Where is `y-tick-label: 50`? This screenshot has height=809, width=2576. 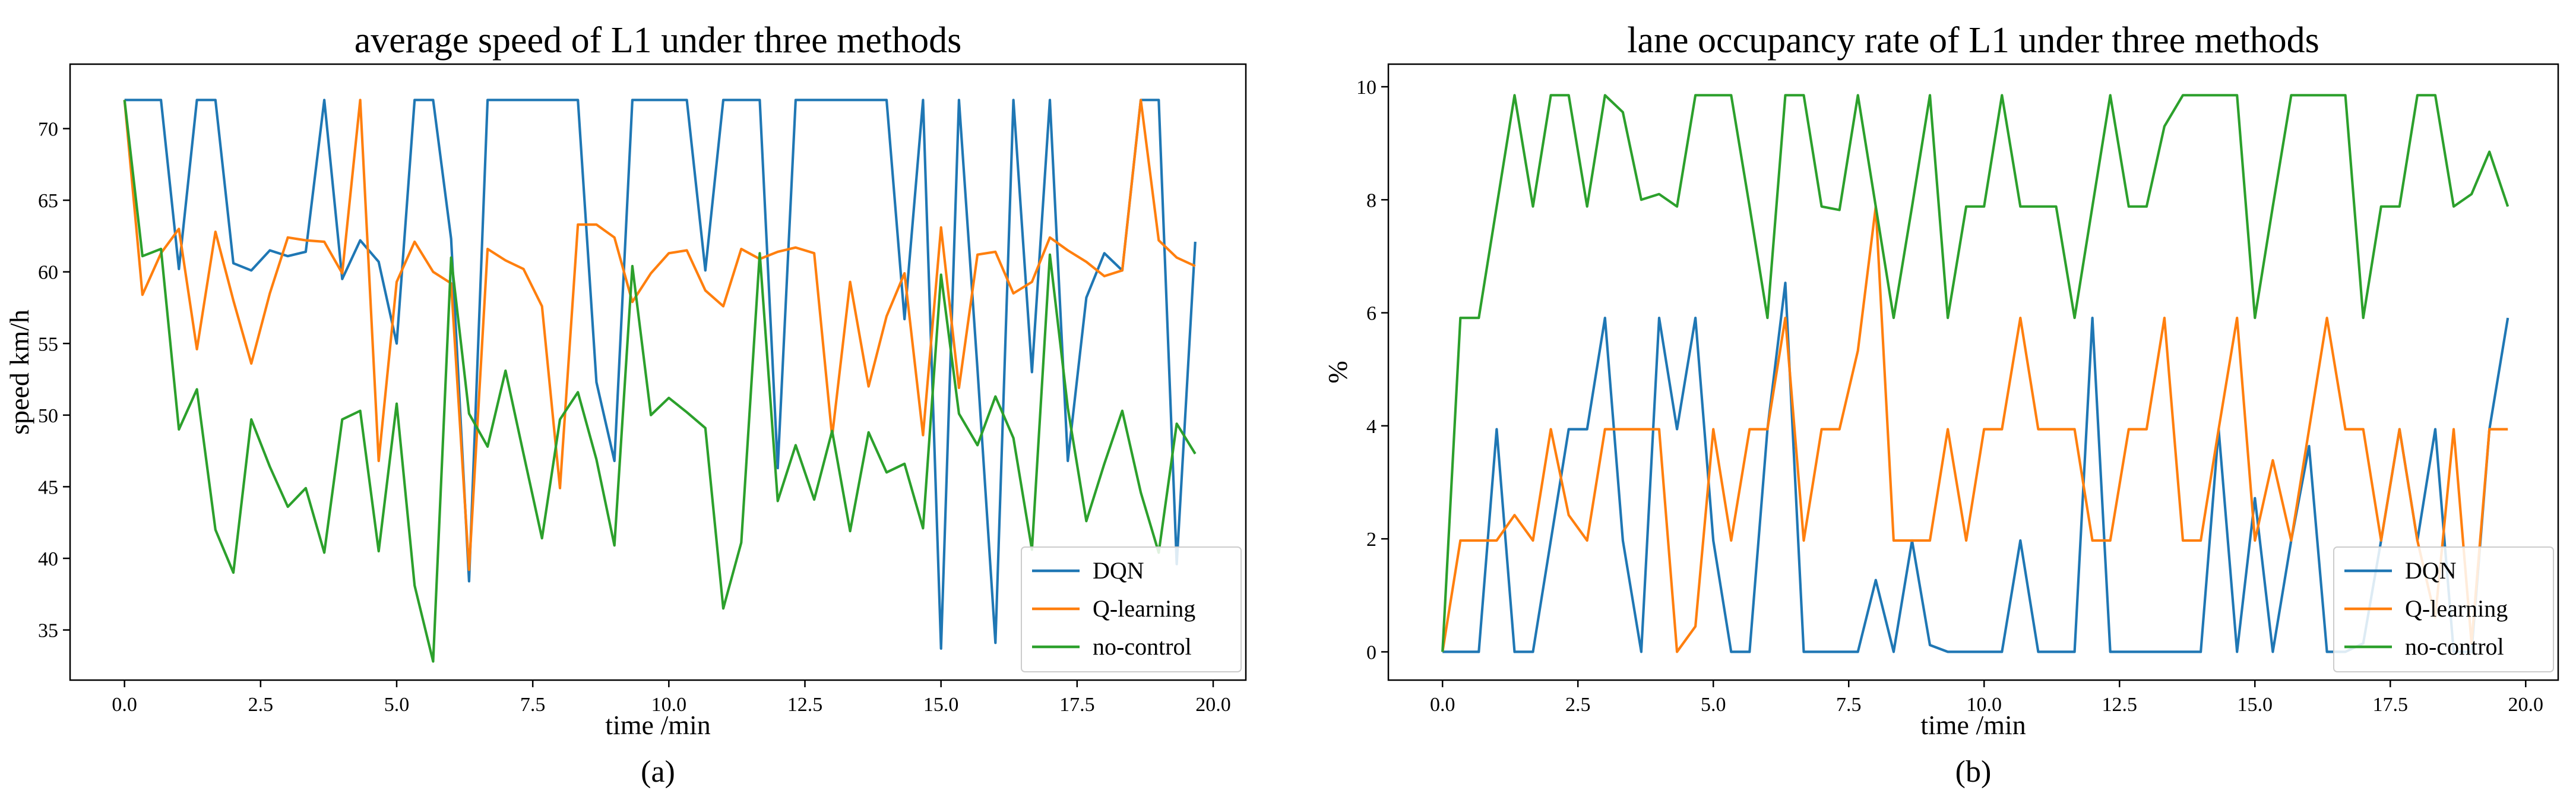 y-tick-label: 50 is located at coordinates (48, 416).